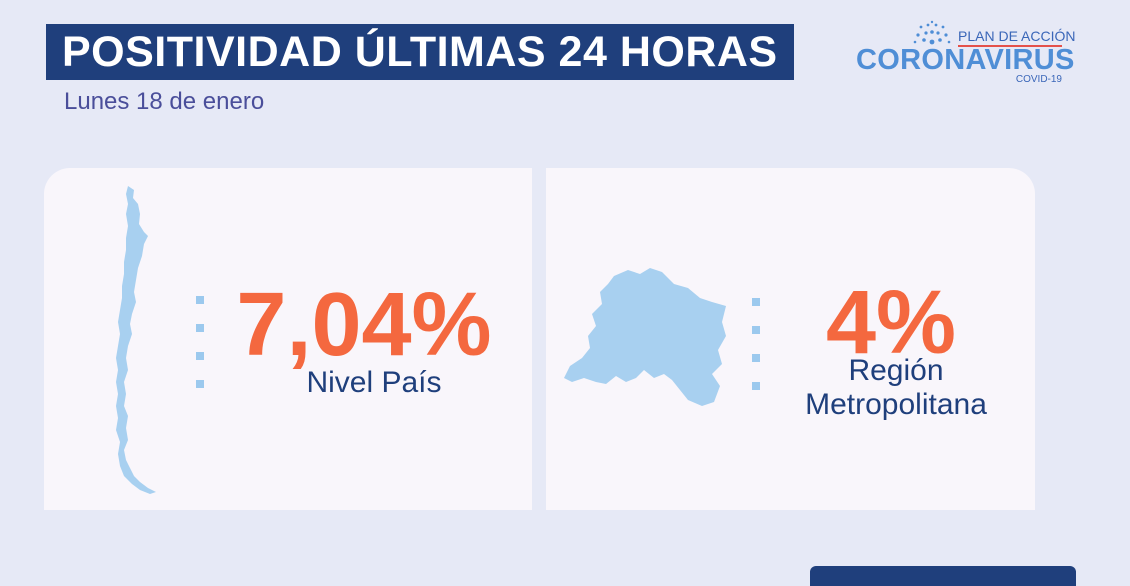  What do you see at coordinates (896, 370) in the screenshot?
I see `regional-label-line1: Región` at bounding box center [896, 370].